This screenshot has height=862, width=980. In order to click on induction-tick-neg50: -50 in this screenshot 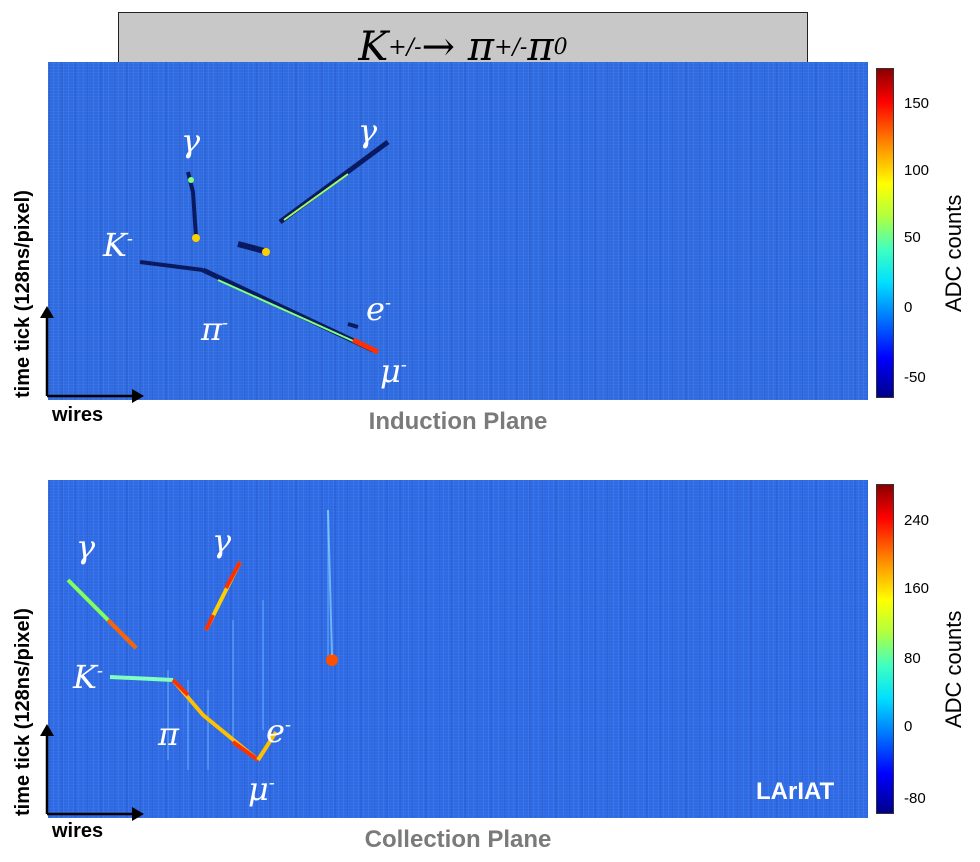, I will do `click(915, 377)`.